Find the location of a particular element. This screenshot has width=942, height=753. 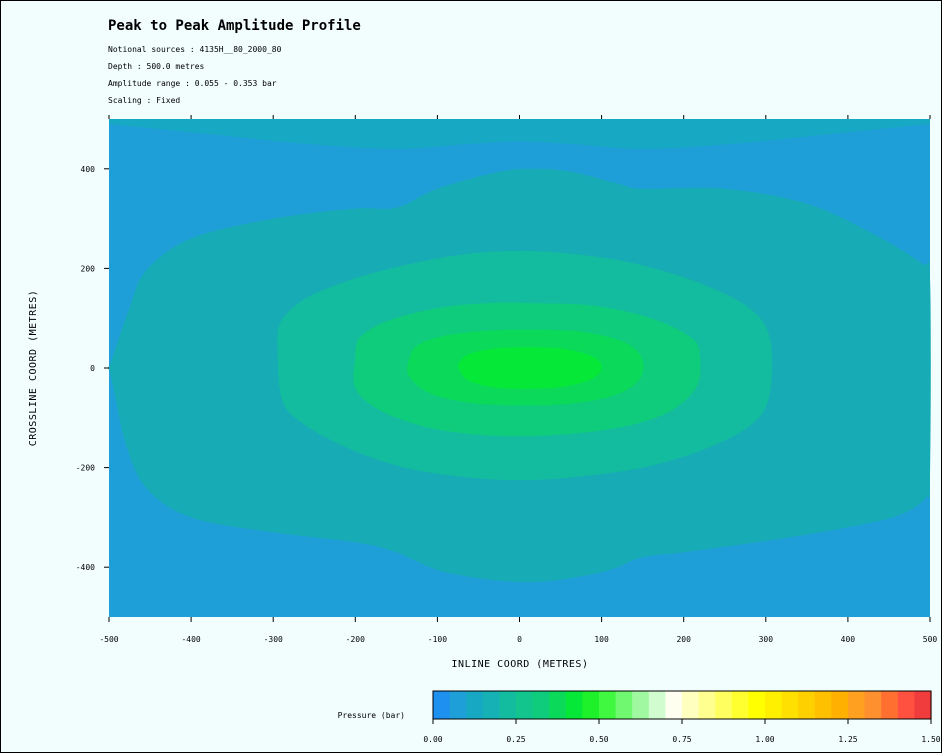

colorbar-tick-label: 1.25 is located at coordinates (847, 739).